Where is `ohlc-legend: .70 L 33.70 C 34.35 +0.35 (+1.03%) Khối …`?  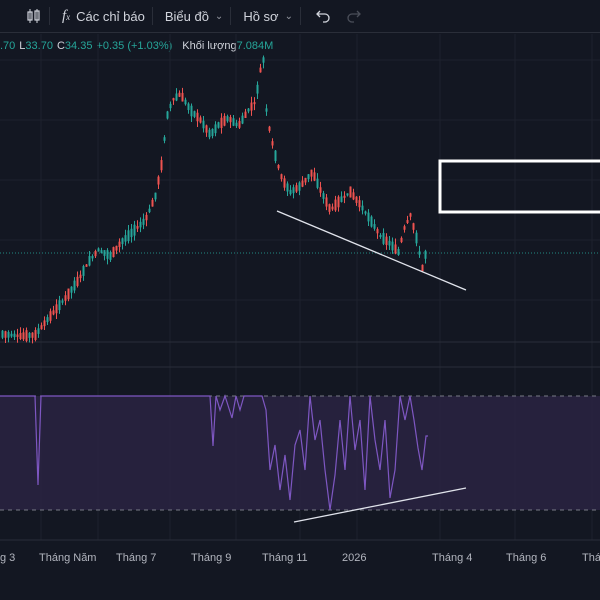 ohlc-legend: .70 L 33.70 C 34.35 +0.35 (+1.03%) Khối … is located at coordinates (136, 46).